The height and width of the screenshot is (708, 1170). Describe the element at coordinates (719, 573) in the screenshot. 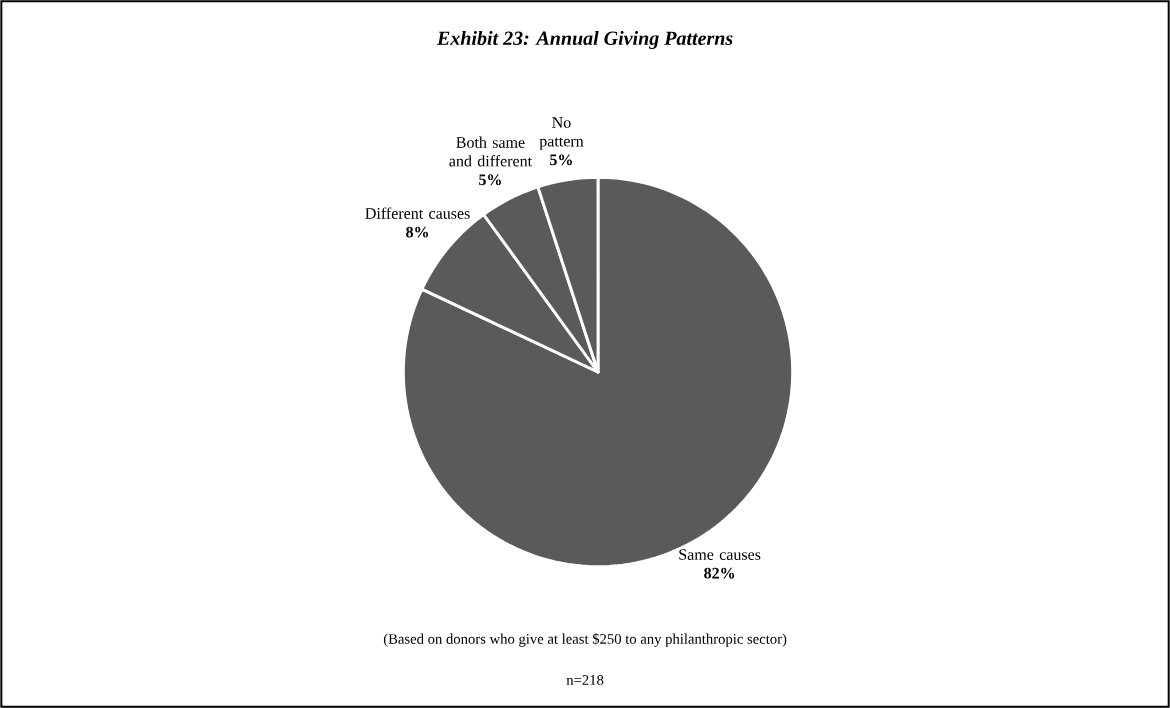

I see `data-label: 82%` at that location.